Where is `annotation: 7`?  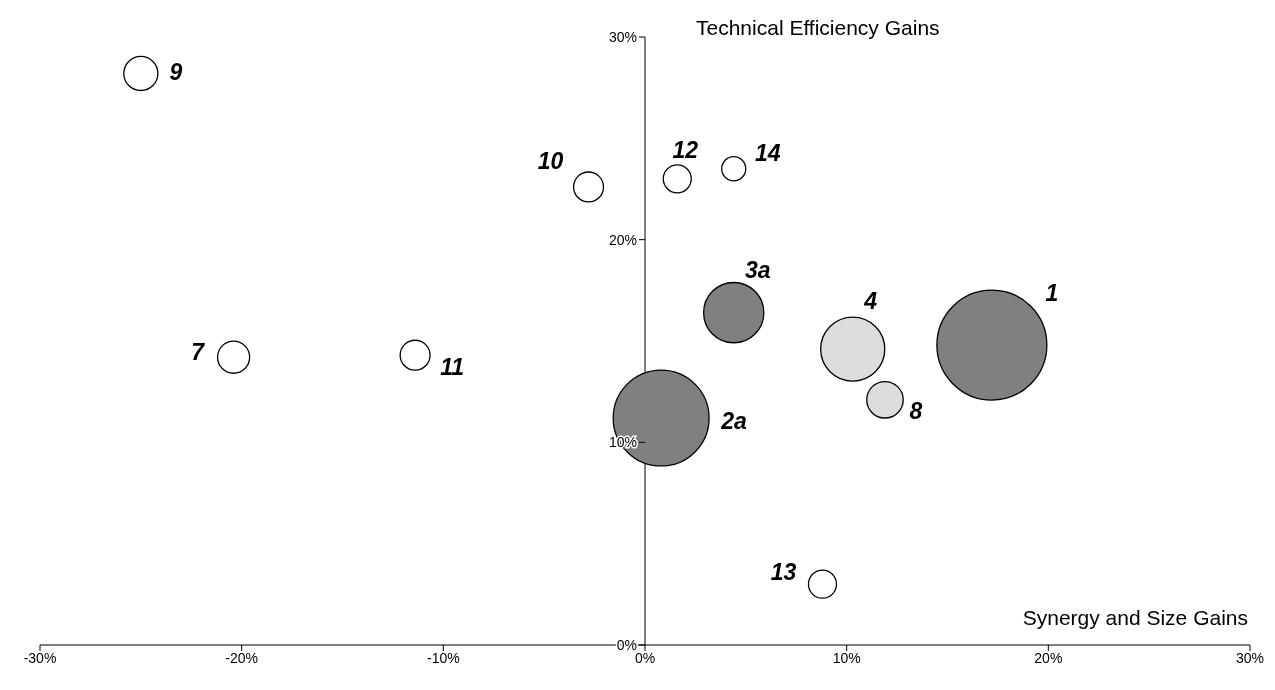
annotation: 7 is located at coordinates (198, 352).